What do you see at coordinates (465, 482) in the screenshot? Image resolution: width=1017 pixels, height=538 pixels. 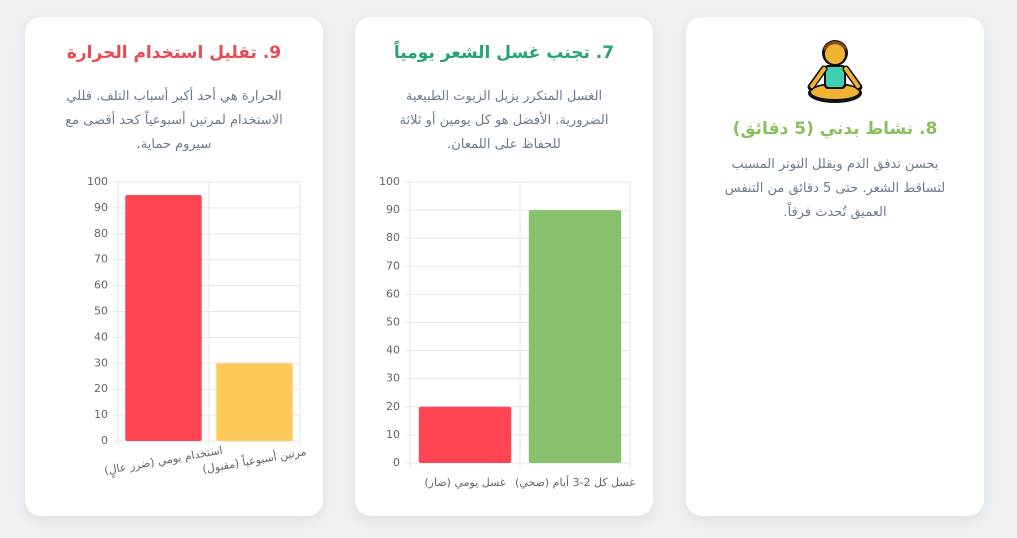 I see `x-tick-label: غسل يومي (ضار)` at bounding box center [465, 482].